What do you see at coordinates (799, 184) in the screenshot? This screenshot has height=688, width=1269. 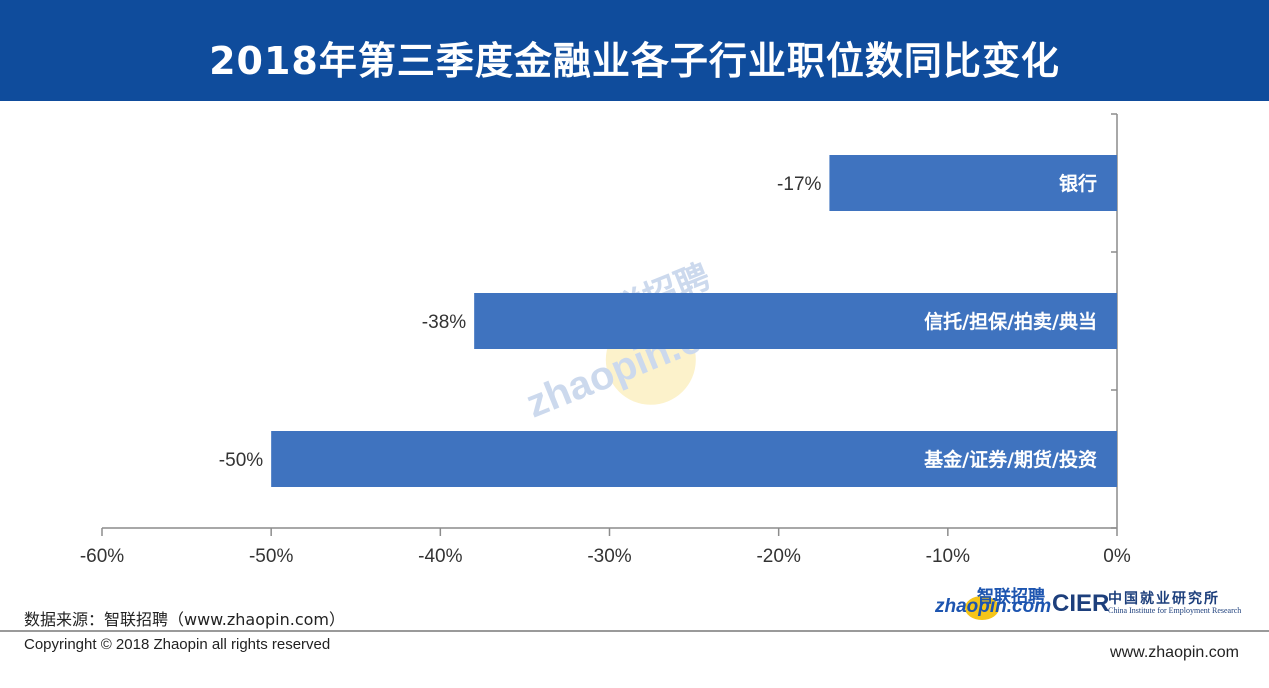 I see `data-label: -17%` at bounding box center [799, 184].